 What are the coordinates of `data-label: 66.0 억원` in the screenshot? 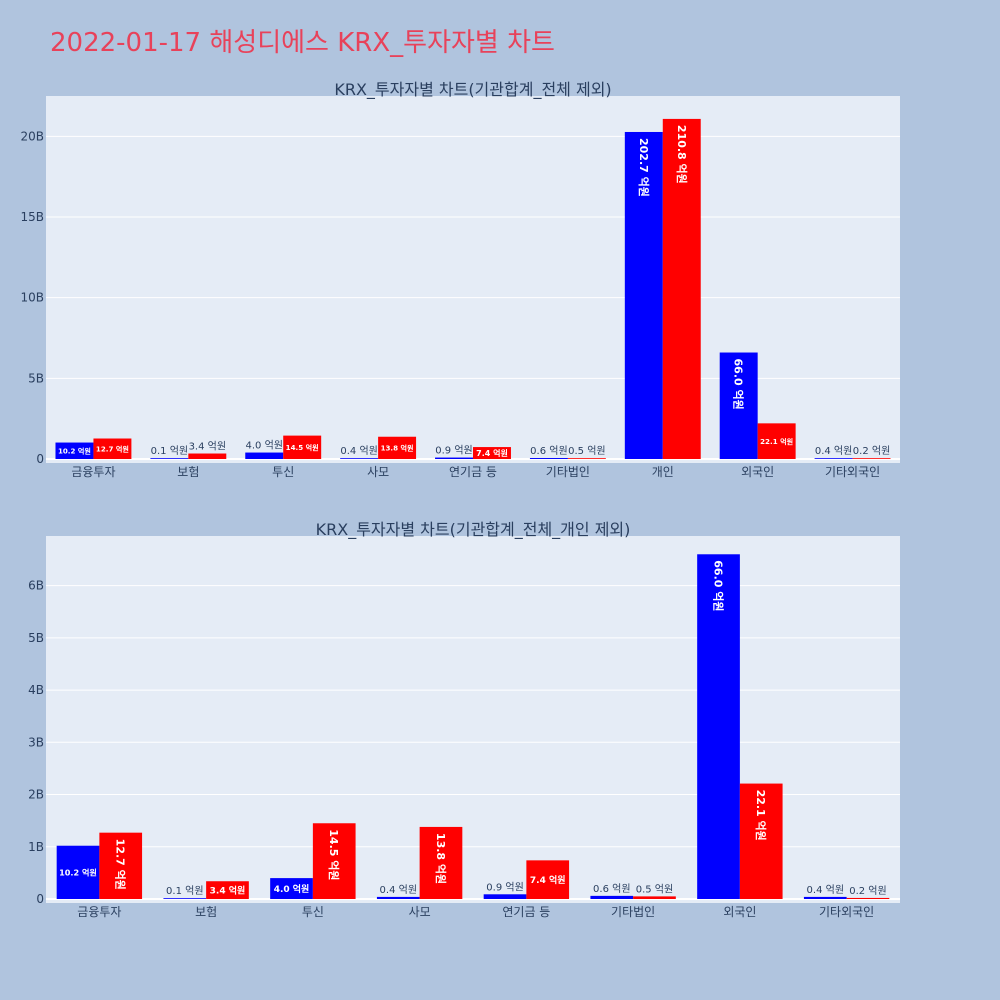 It's located at (739, 384).